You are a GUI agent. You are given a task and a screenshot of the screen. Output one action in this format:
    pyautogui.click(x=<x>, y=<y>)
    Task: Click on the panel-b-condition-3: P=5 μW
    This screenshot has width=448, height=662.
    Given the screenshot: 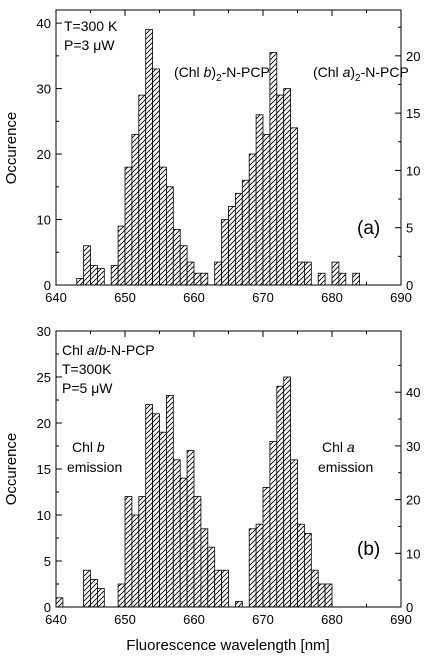 What is the action you would take?
    pyautogui.click(x=87, y=388)
    